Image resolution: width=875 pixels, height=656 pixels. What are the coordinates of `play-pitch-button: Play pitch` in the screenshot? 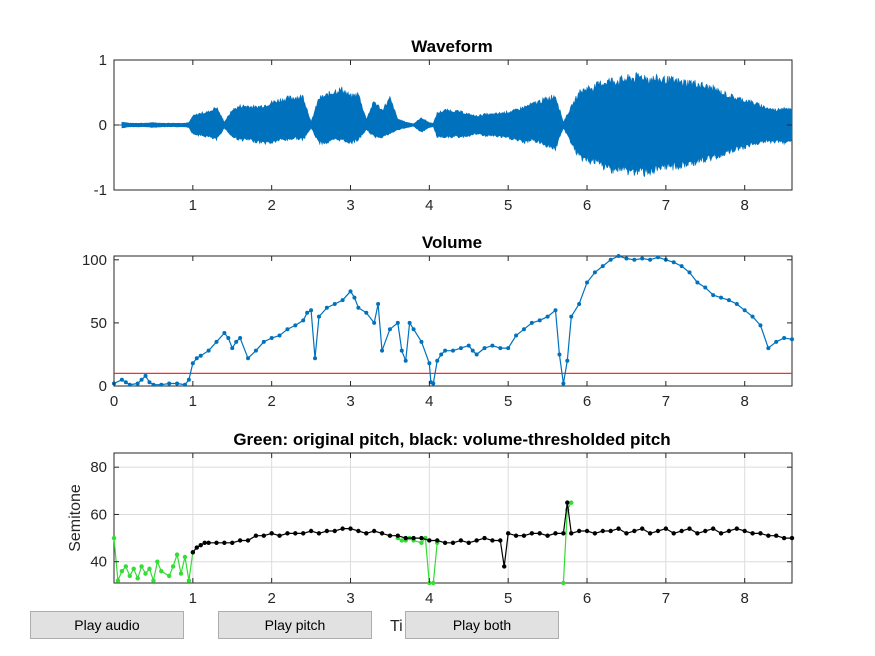 It's located at (295, 625).